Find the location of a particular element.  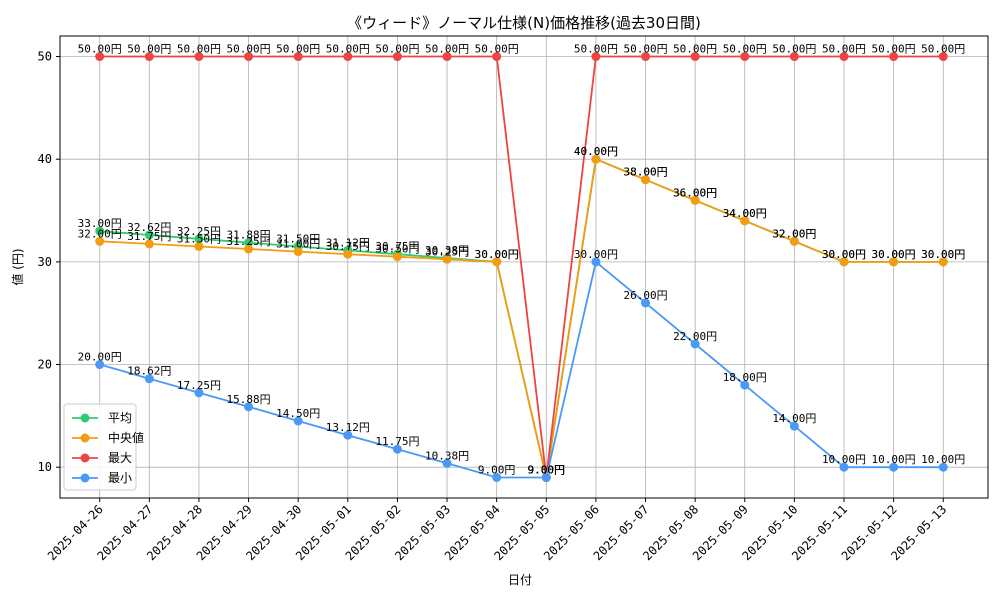

data-label: 34.00円 is located at coordinates (745, 213).